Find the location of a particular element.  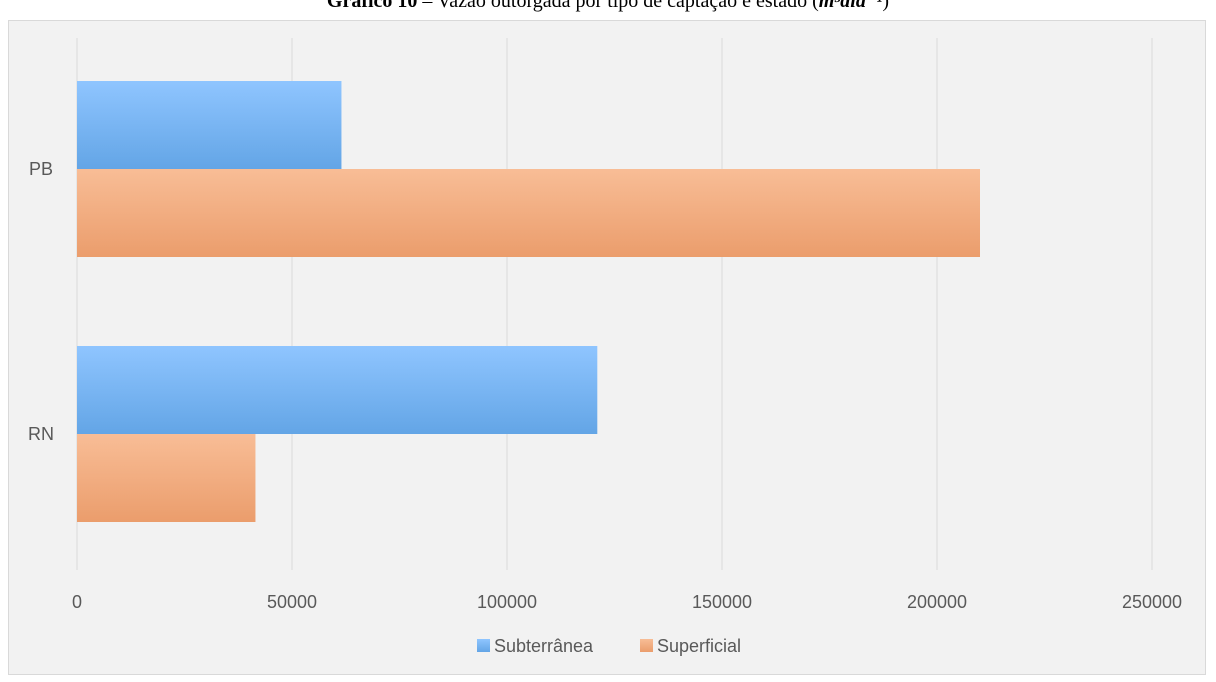

x-tick-label: 100000 is located at coordinates (507, 602).